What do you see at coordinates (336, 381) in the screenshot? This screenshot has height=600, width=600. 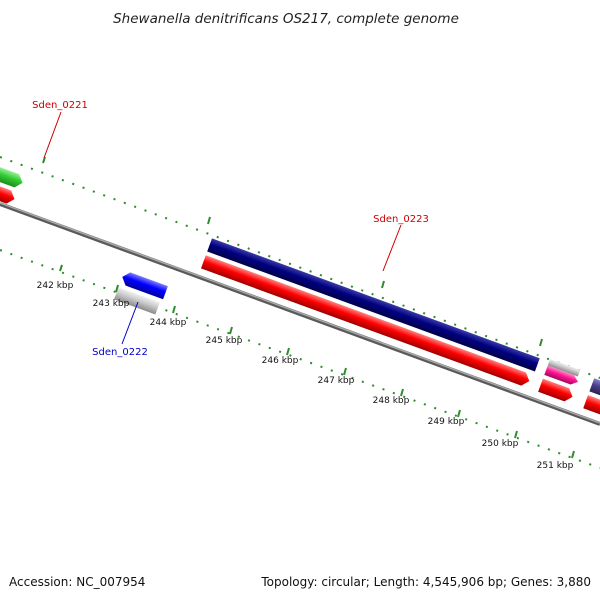 I see `scale-label: 247 kbp` at bounding box center [336, 381].